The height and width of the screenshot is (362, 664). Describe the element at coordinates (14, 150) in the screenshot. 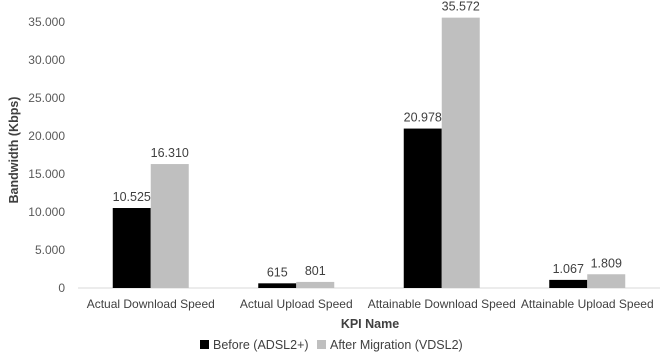

I see `y-axis-title: Bandwidth (Kbps)` at that location.